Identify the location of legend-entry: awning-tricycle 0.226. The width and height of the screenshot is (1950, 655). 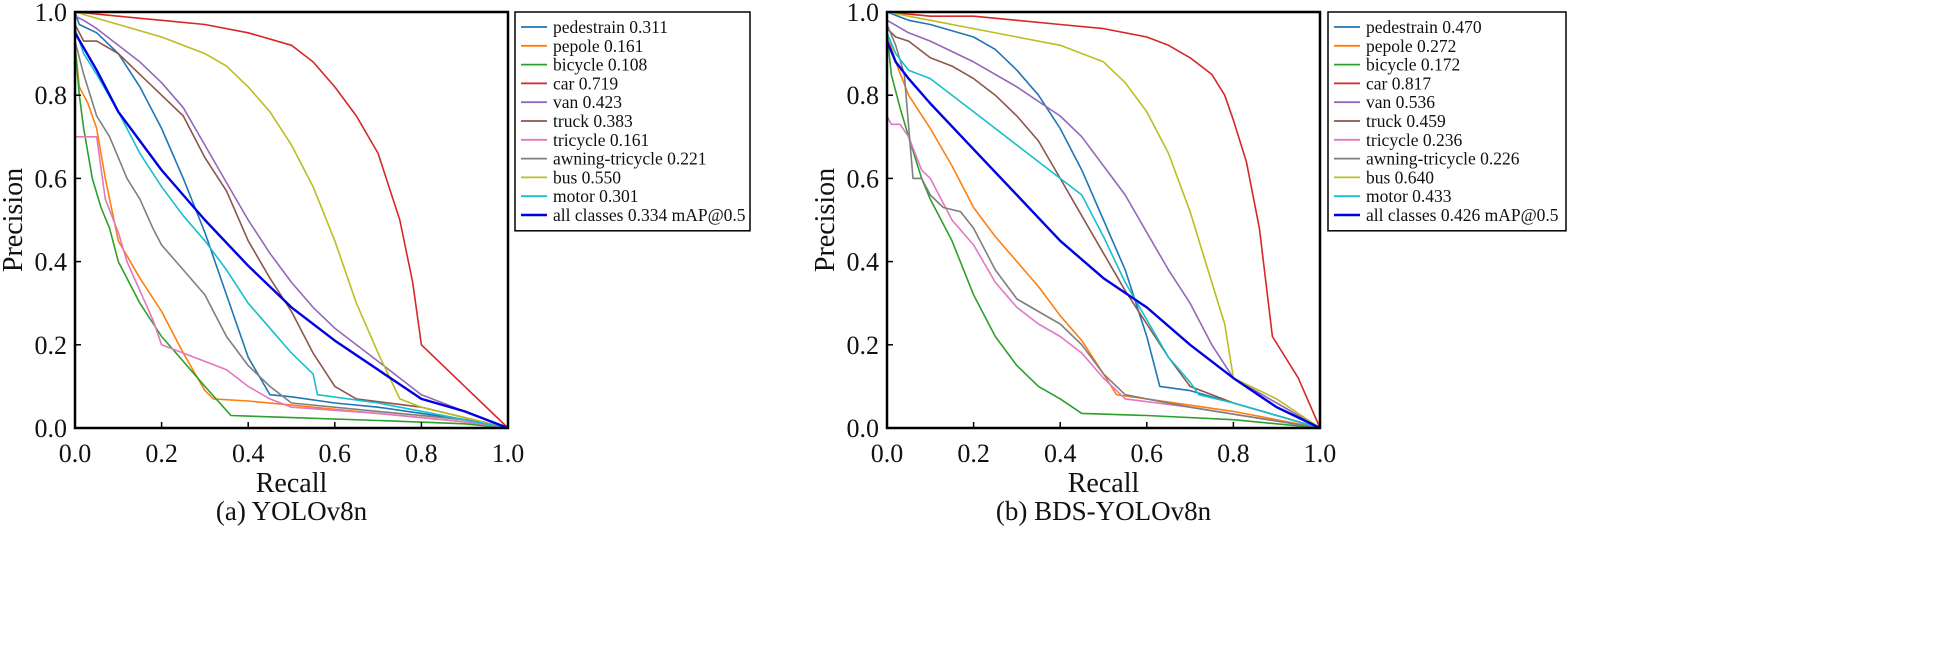
(1443, 159).